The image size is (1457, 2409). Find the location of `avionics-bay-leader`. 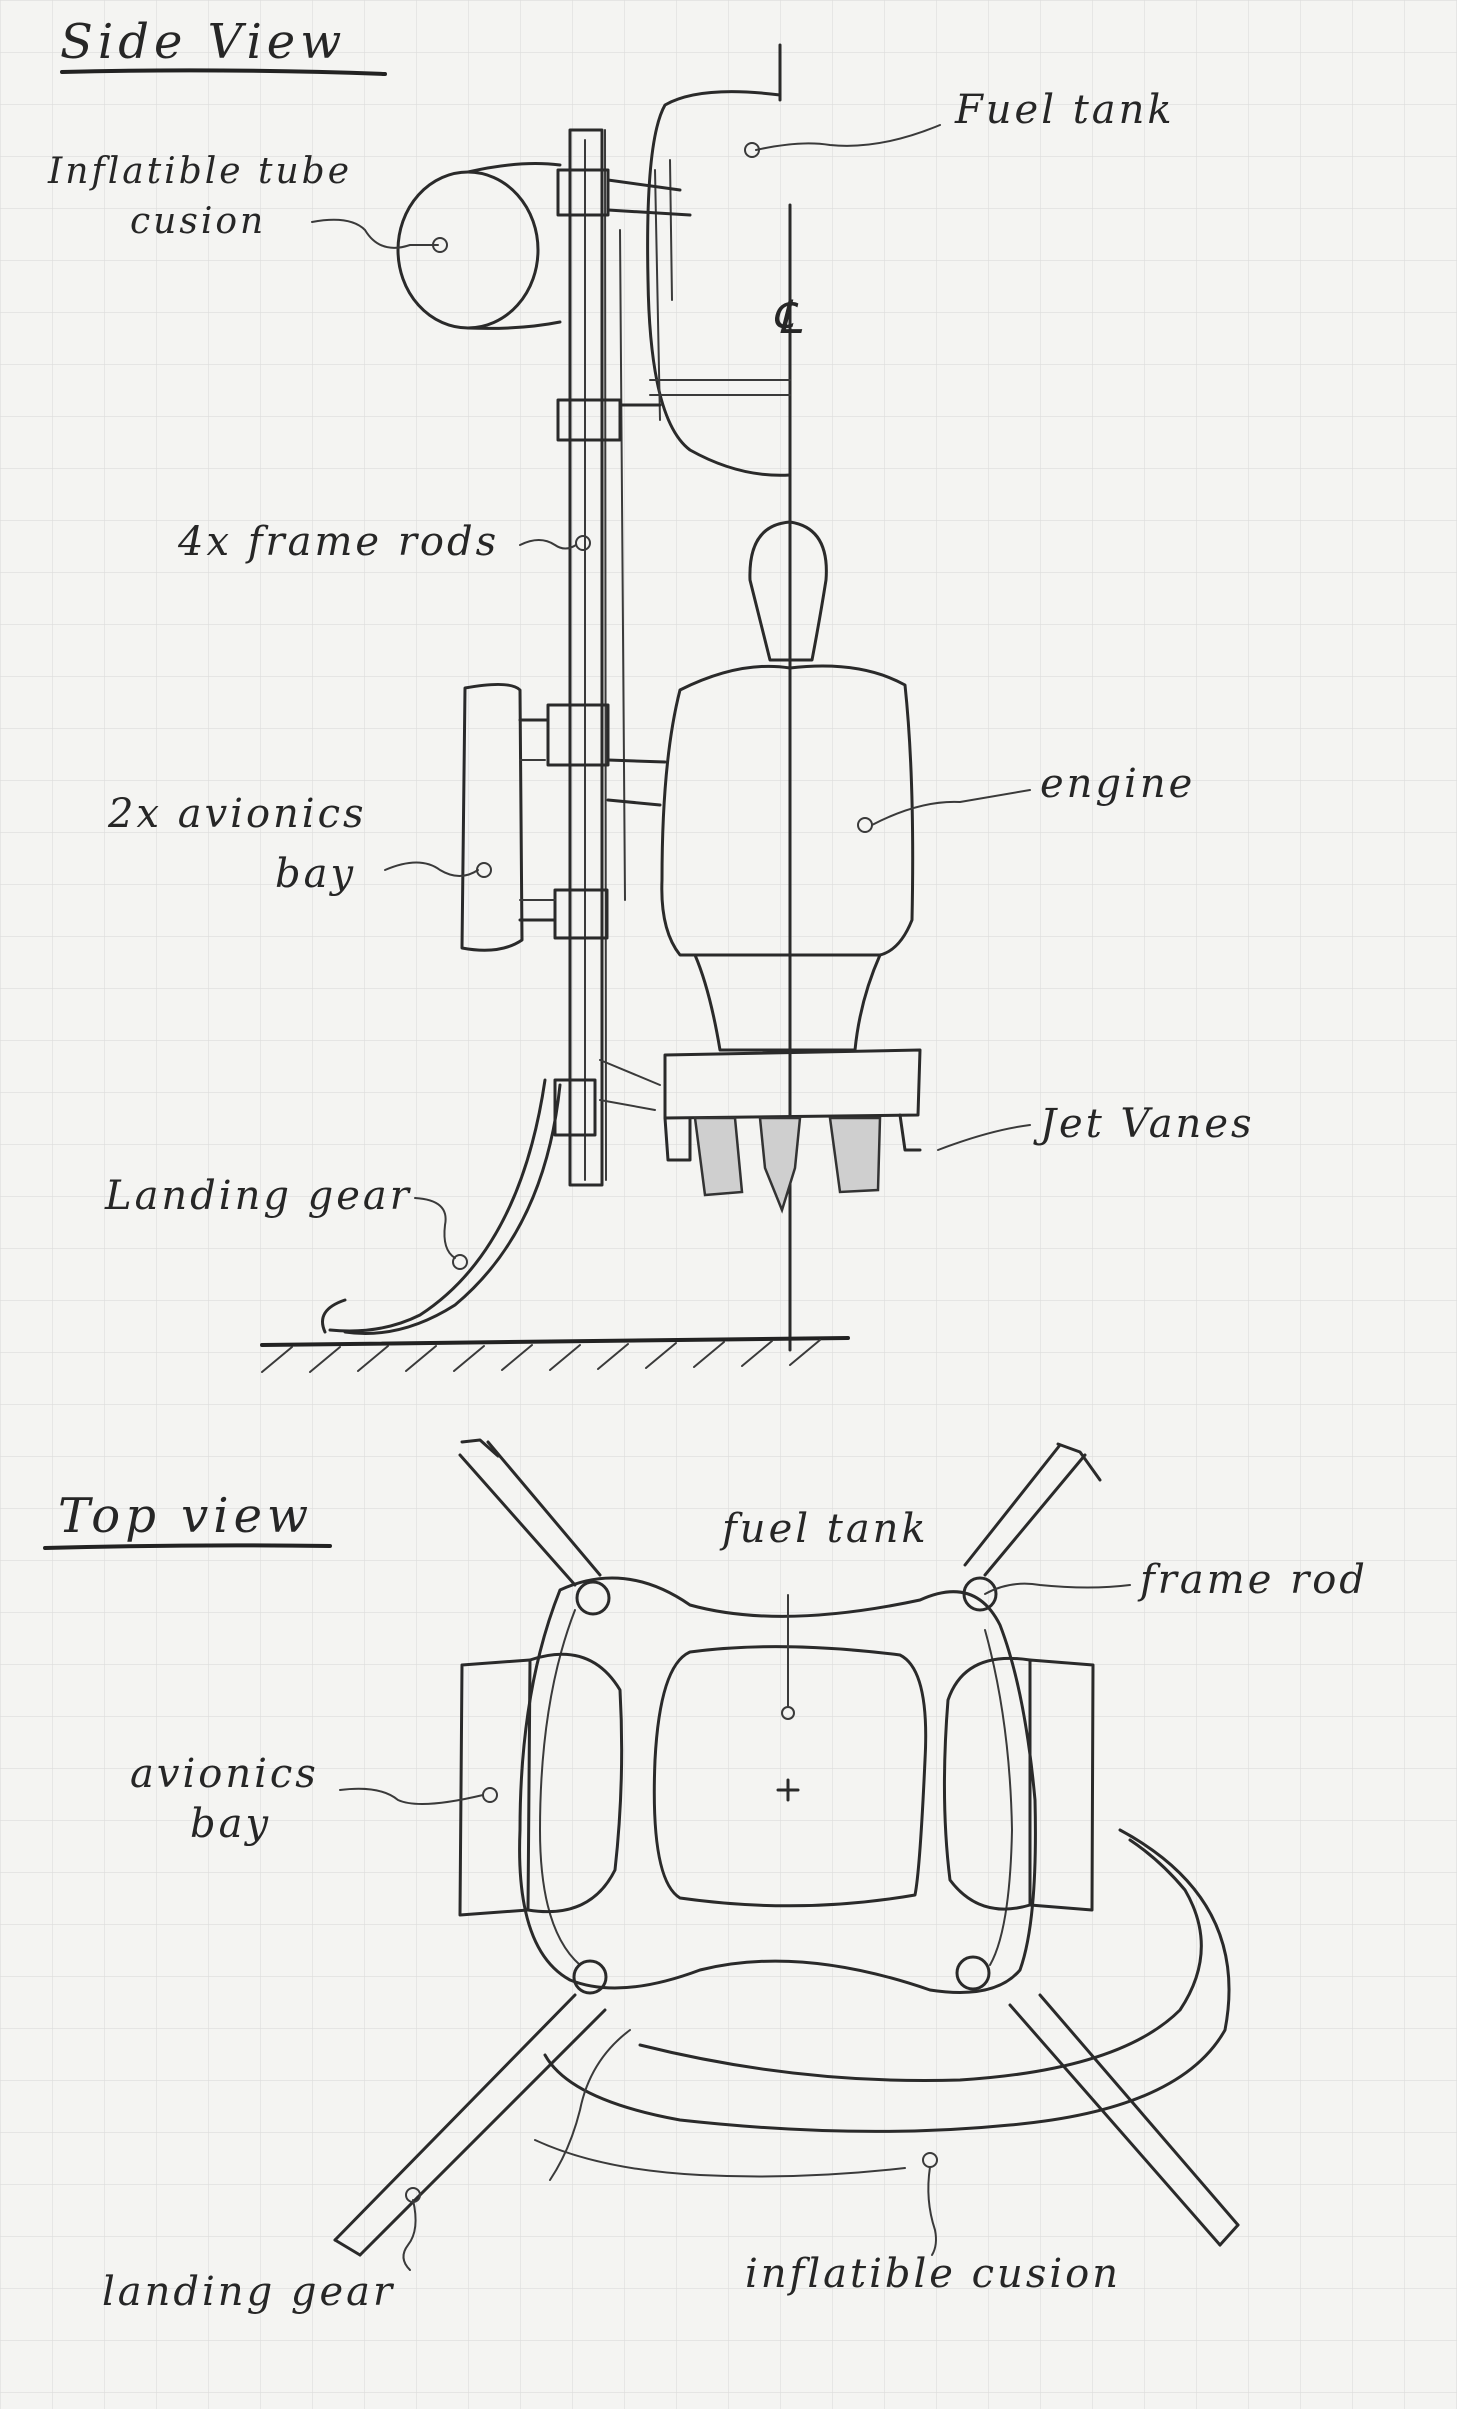

avionics-bay-leader is located at coordinates (431, 869).